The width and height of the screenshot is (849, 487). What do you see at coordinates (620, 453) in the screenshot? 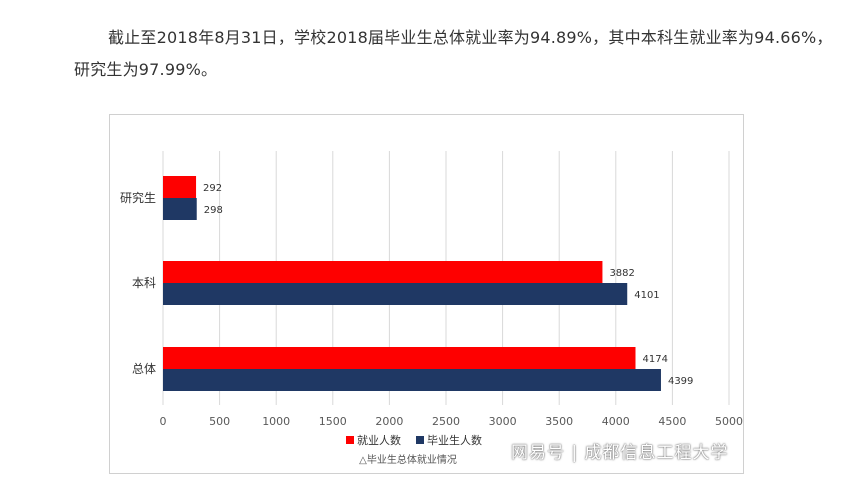
I see `watermark: 网易号 | 成都信息工程大学` at bounding box center [620, 453].